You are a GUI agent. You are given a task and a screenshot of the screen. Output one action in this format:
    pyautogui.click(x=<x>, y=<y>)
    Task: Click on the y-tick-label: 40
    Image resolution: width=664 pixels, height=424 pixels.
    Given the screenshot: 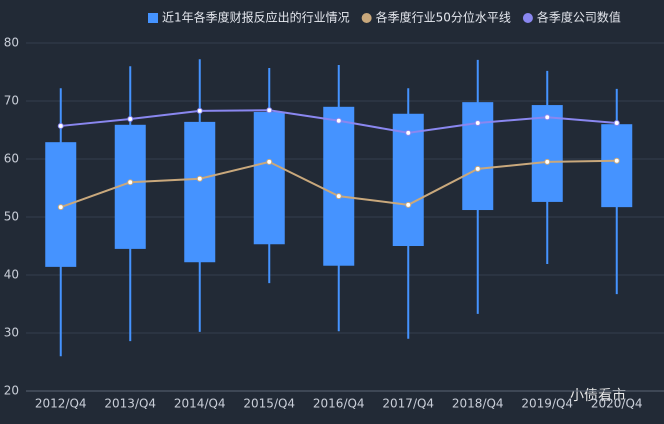 What is the action you would take?
    pyautogui.click(x=11, y=275)
    